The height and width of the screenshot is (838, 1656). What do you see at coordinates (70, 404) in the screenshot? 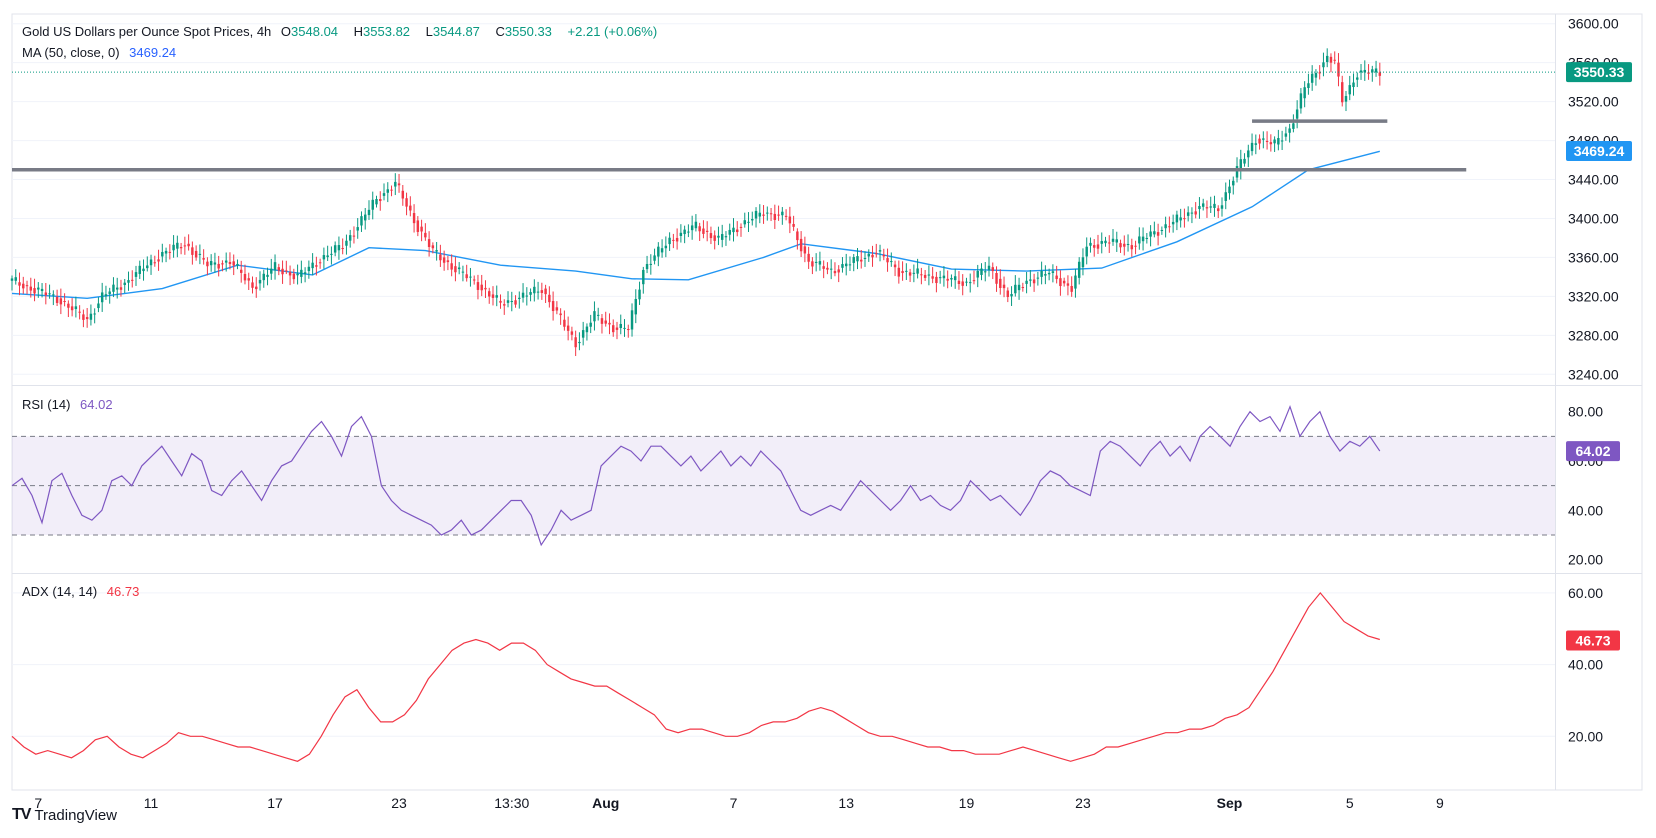
I see `rsi-legend: RSI (14) 64.02` at bounding box center [70, 404].